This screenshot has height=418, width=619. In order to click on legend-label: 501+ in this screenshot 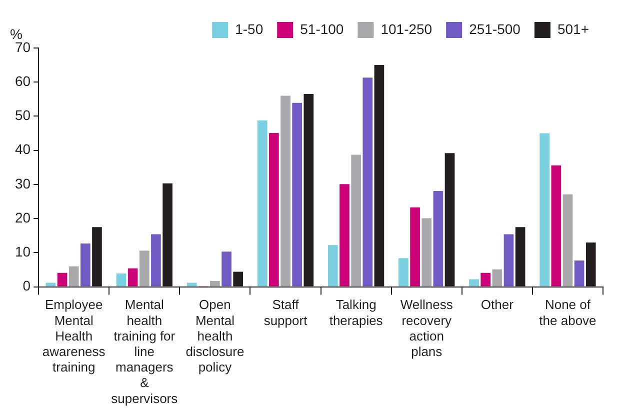, I will do `click(573, 28)`.